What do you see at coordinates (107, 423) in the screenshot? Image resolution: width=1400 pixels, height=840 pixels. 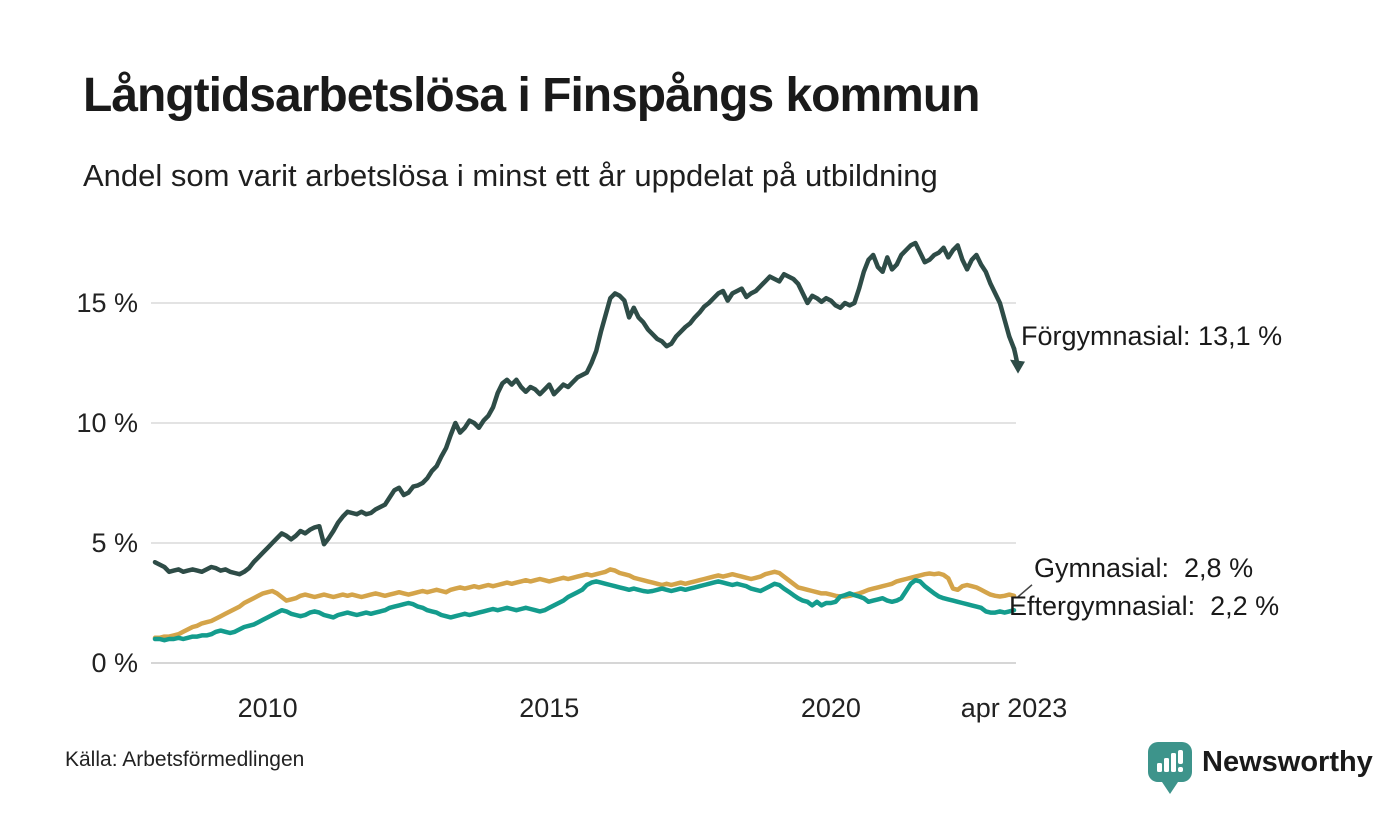 I see `y-tick-label: 10 %` at bounding box center [107, 423].